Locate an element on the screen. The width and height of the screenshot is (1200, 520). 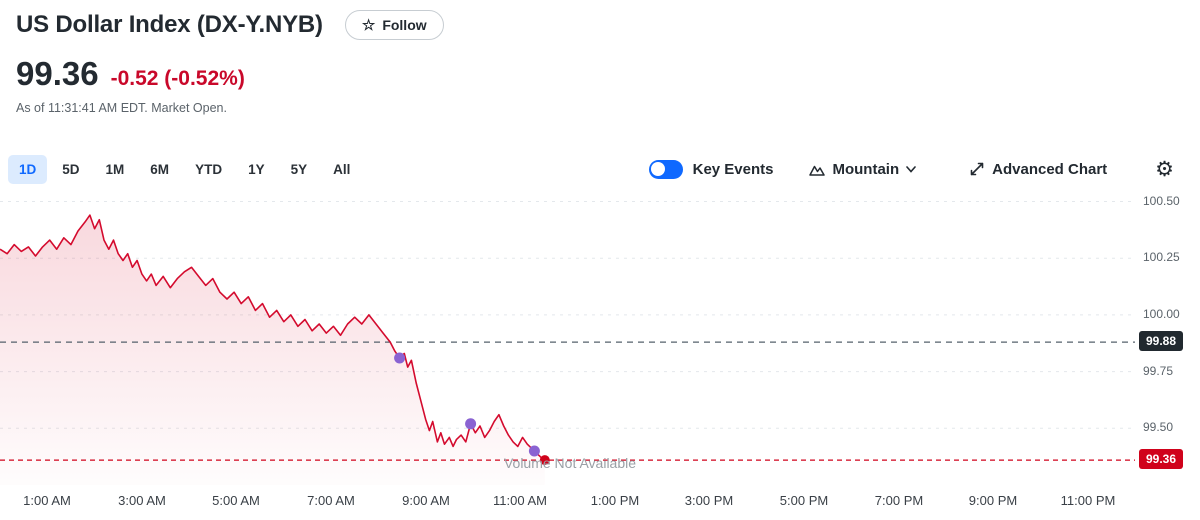
chevron-down-icon is located at coordinates (911, 169).